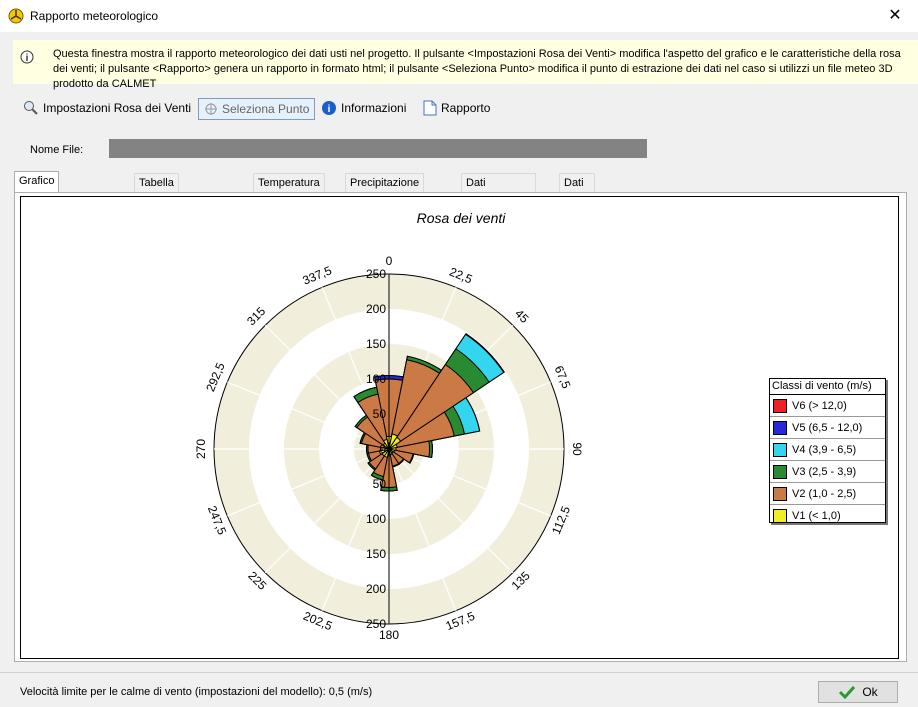  I want to click on radial-tick-label: 0, so click(382, 449).